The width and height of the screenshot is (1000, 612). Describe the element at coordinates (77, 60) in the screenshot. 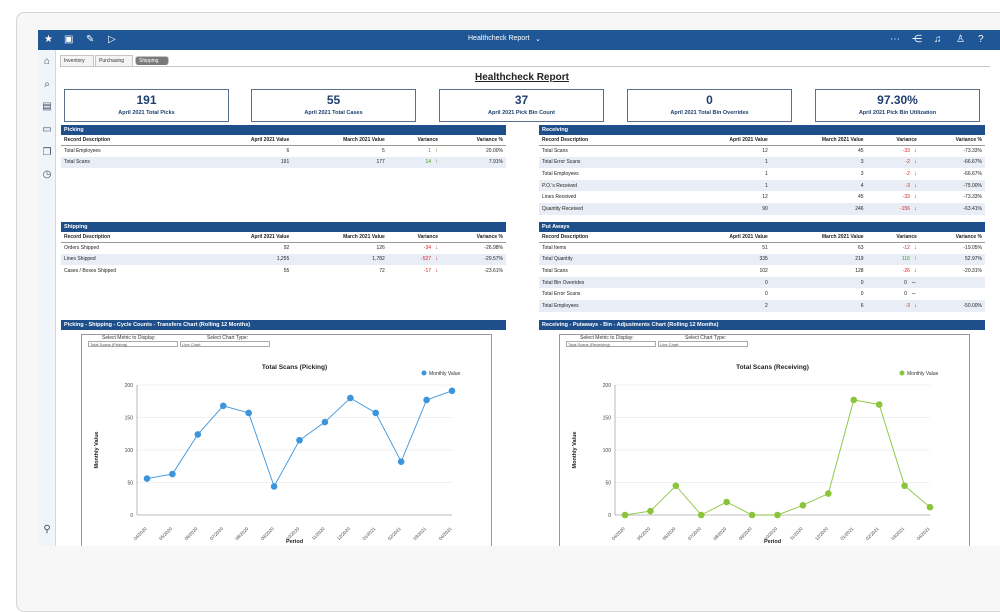

I see `tab-inventory: Inventory` at that location.